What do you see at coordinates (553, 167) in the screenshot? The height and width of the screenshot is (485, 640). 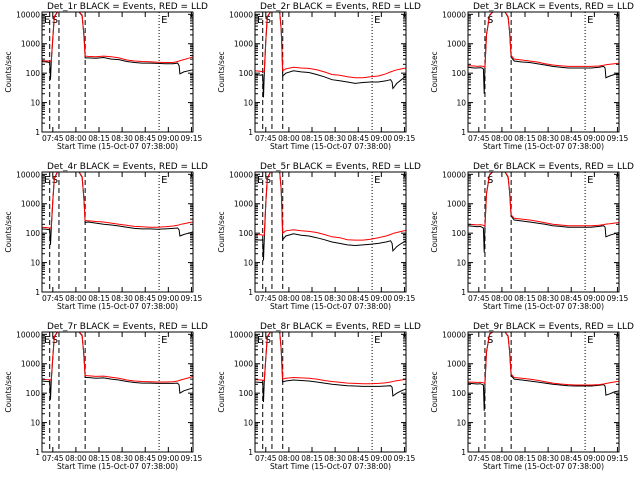 I see `chart-title: Det_6r BLACK = Events, RED = LLD` at bounding box center [553, 167].